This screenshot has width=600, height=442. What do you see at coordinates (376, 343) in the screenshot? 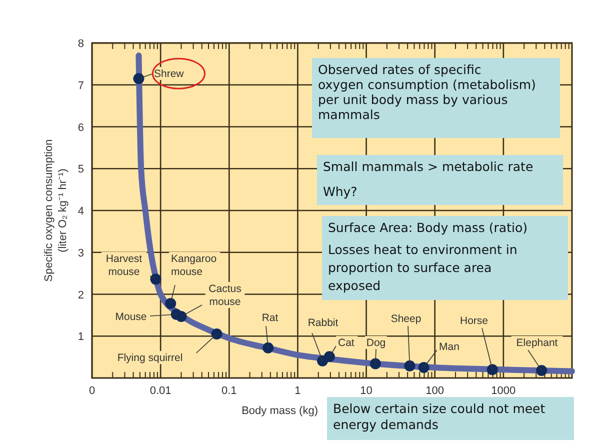
I see `annotation: Dog` at bounding box center [376, 343].